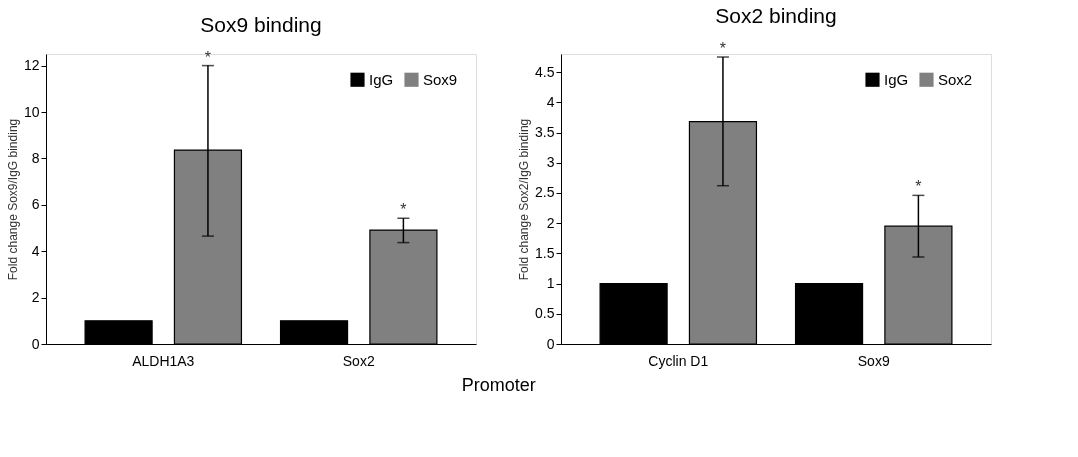 The image size is (1078, 457). I want to click on x-tick-label: Cyclin D1, so click(678, 360).